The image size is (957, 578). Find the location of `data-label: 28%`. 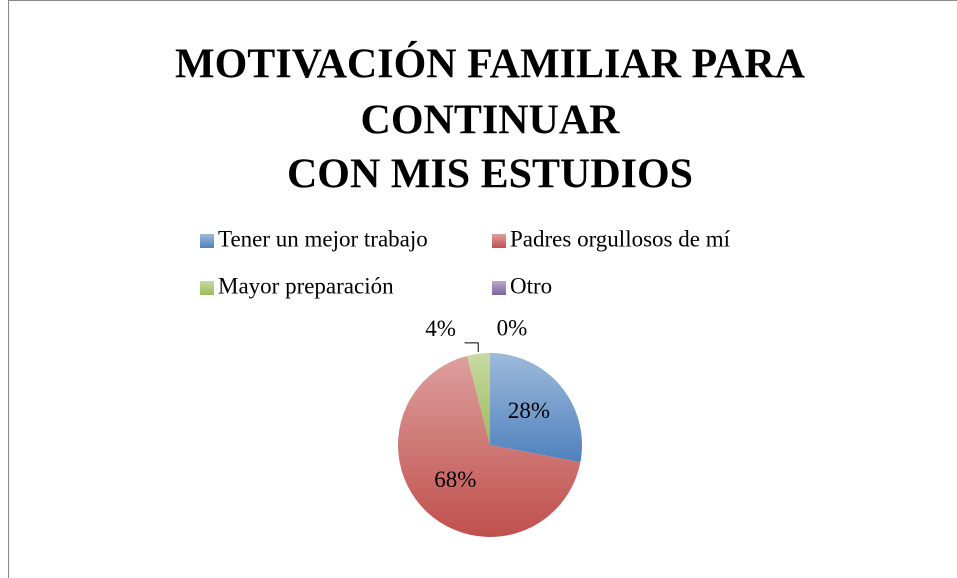

data-label: 28% is located at coordinates (529, 410).